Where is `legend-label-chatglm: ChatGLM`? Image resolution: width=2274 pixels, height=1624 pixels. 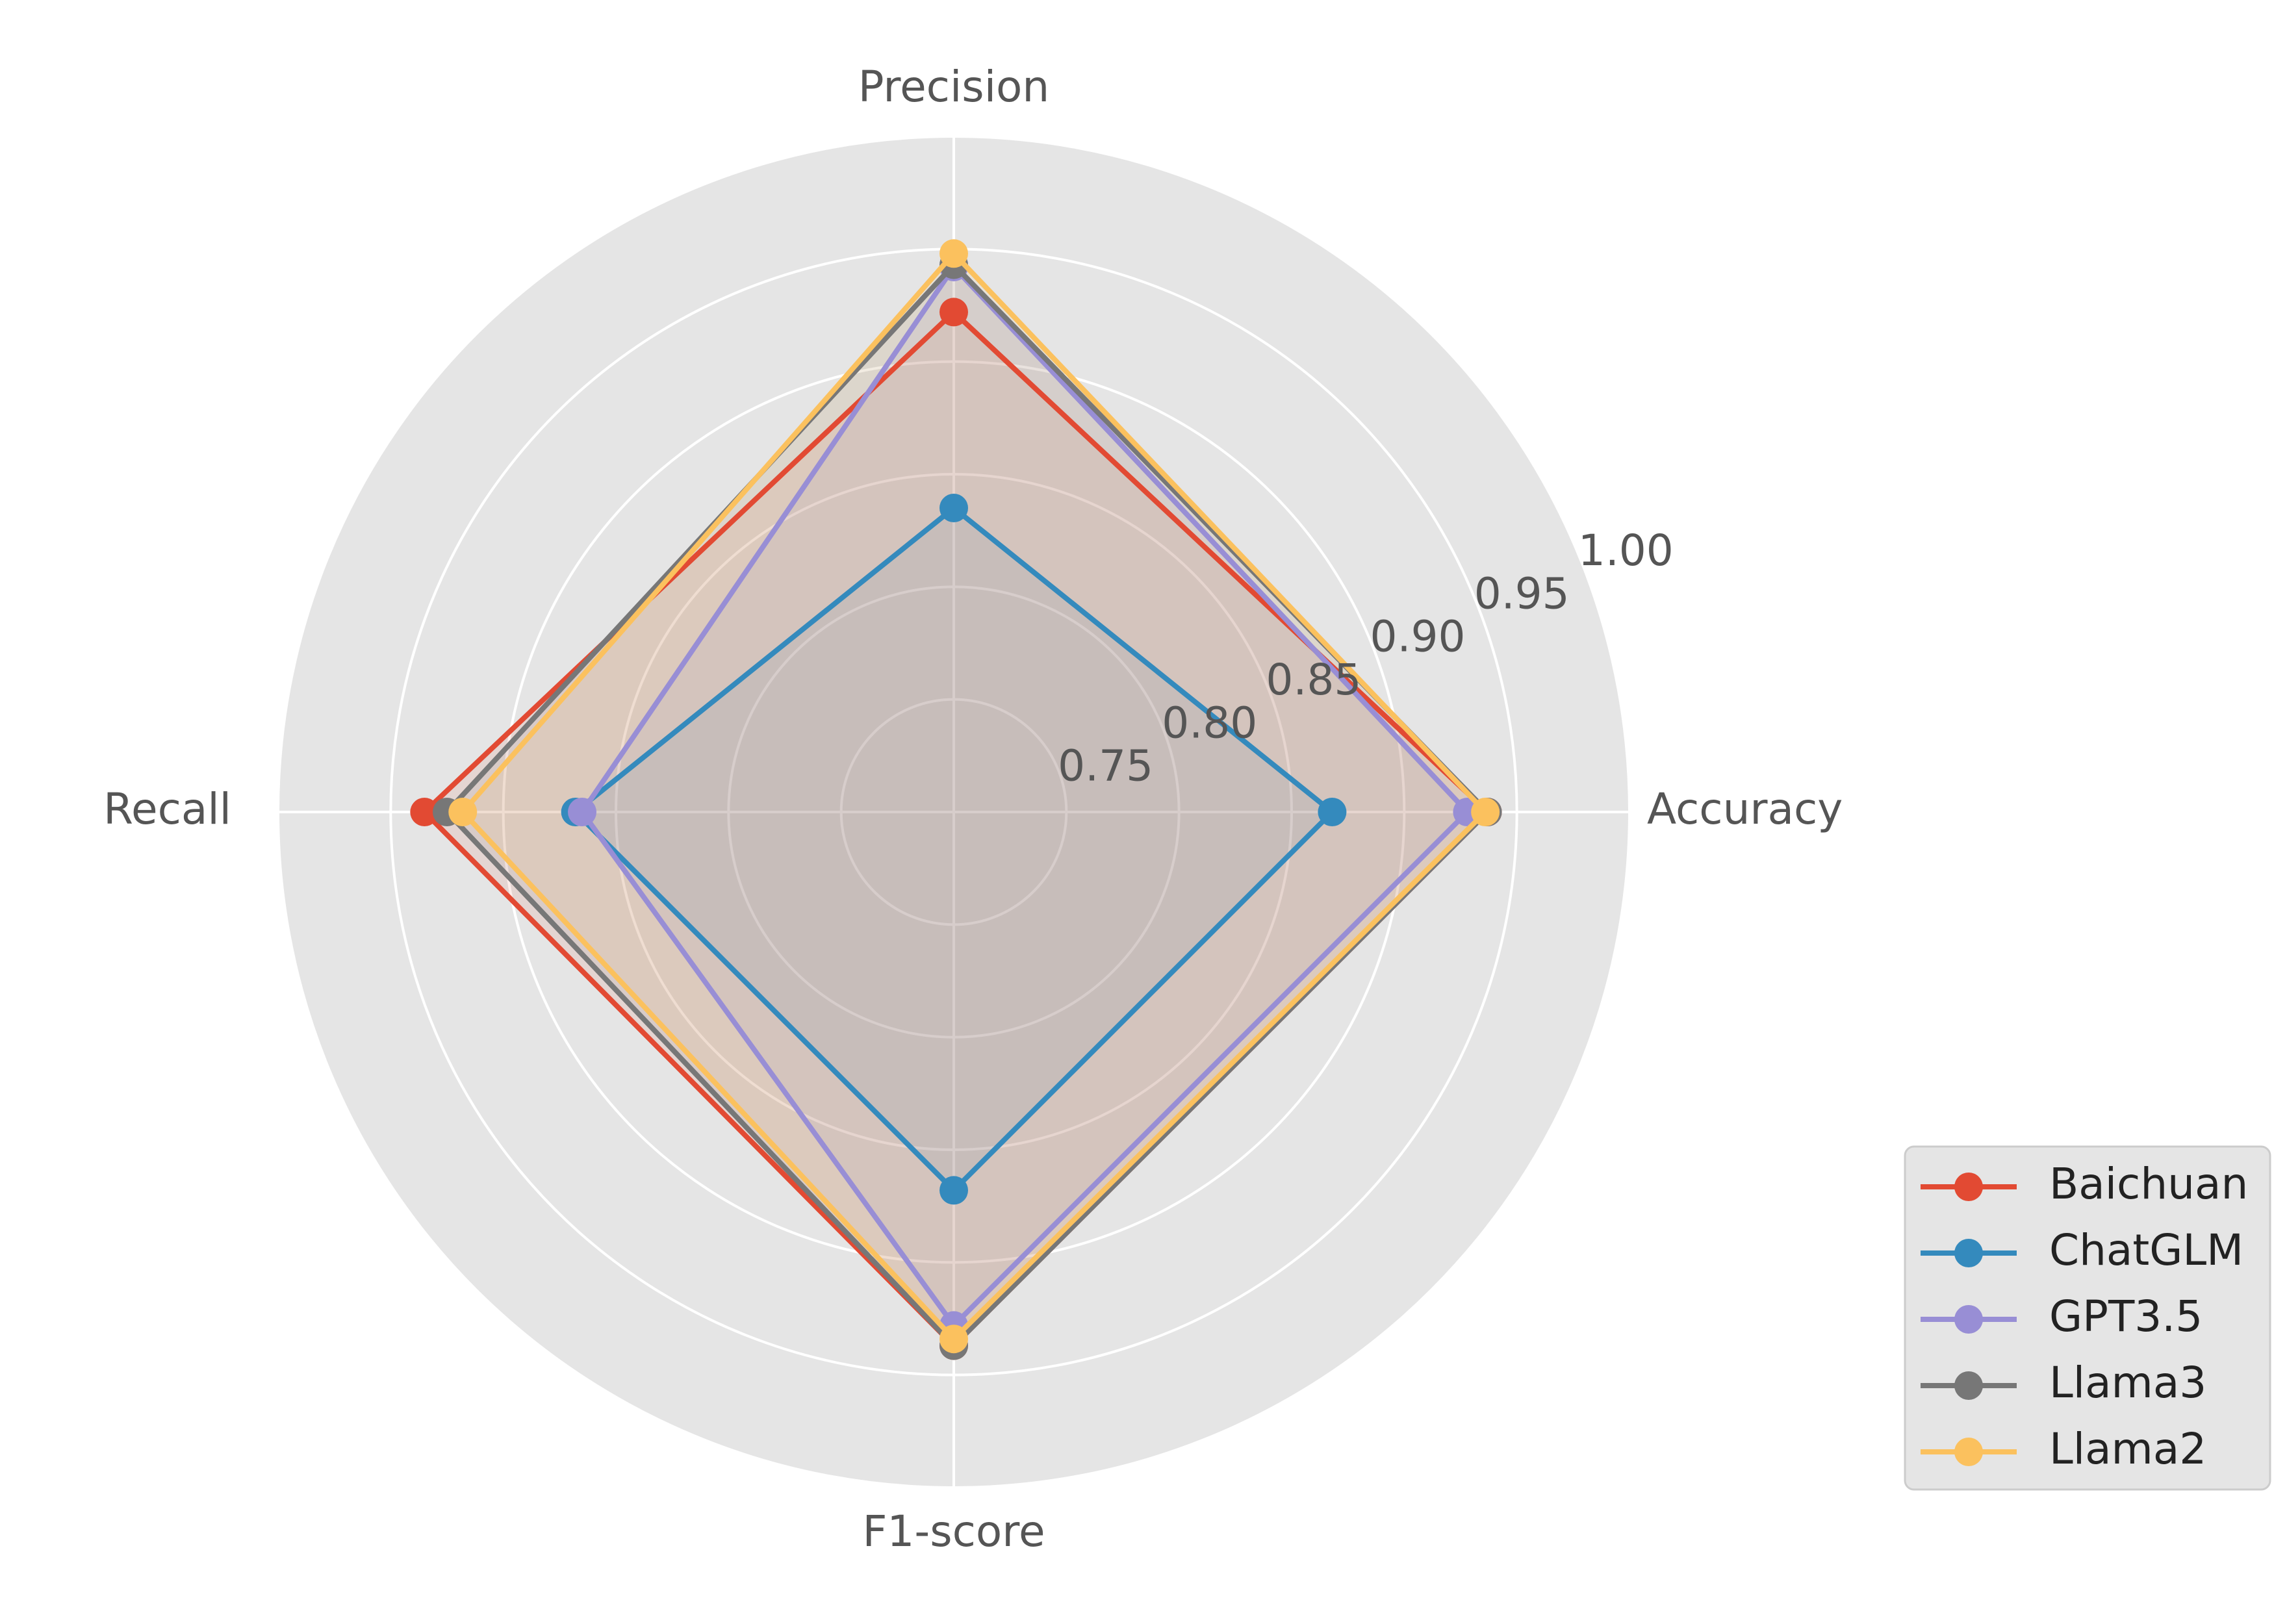
legend-label-chatglm: ChatGLM is located at coordinates (2146, 1250).